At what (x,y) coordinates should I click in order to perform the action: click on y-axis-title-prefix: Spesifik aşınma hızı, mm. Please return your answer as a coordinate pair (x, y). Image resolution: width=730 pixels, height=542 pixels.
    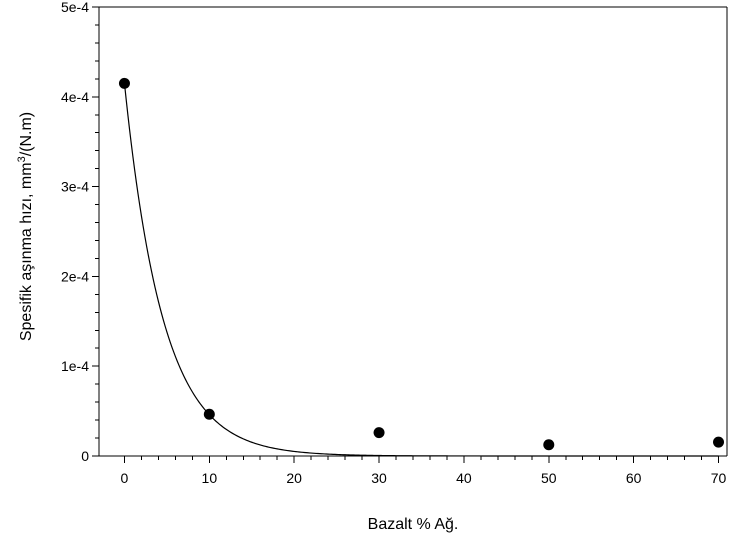
    Looking at the image, I should click on (26, 251).